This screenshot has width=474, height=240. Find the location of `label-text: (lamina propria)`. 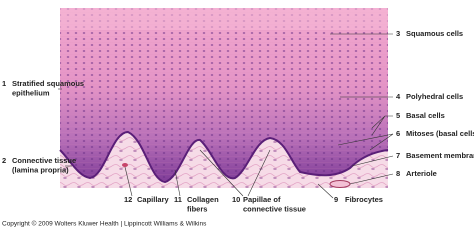

label-text: (lamina propria) is located at coordinates (40, 169).